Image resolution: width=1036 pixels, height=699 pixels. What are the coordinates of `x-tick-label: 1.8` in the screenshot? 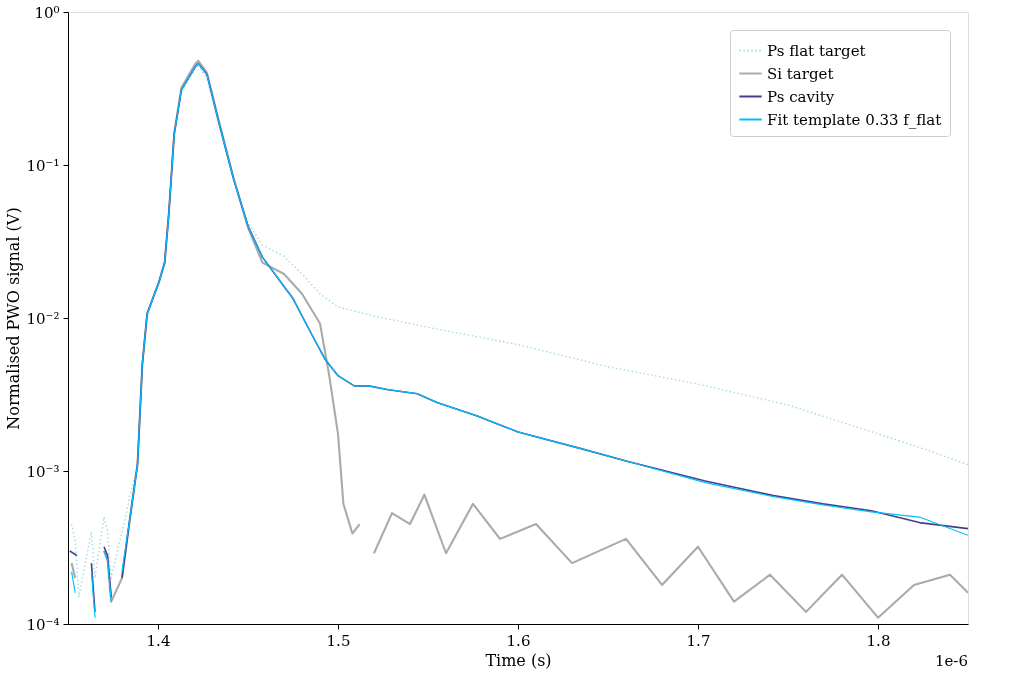 It's located at (878, 640).